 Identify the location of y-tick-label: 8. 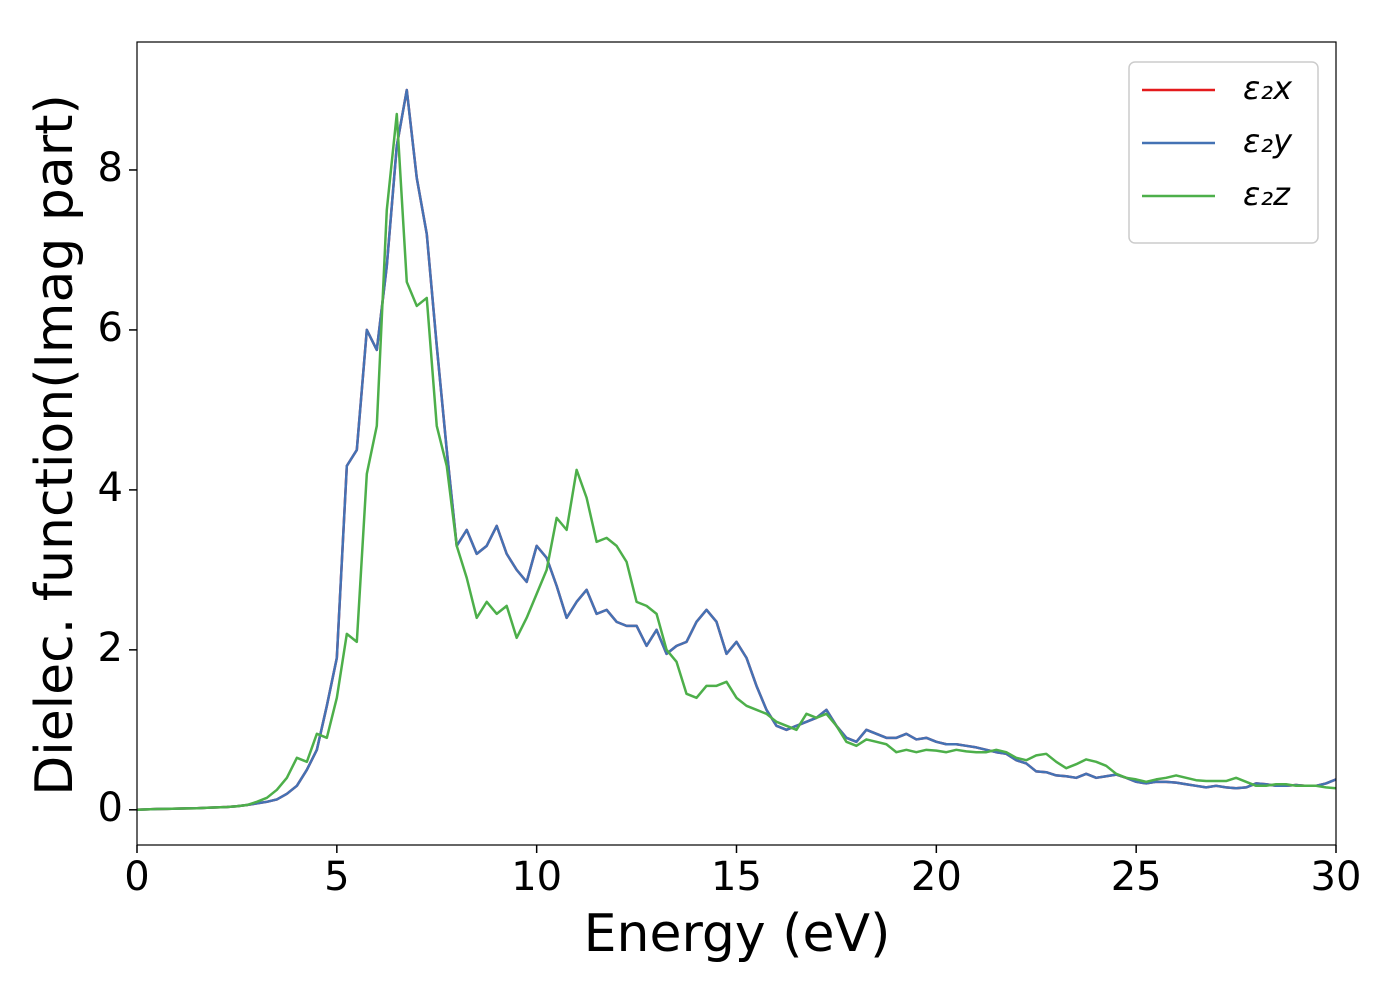
(110, 168).